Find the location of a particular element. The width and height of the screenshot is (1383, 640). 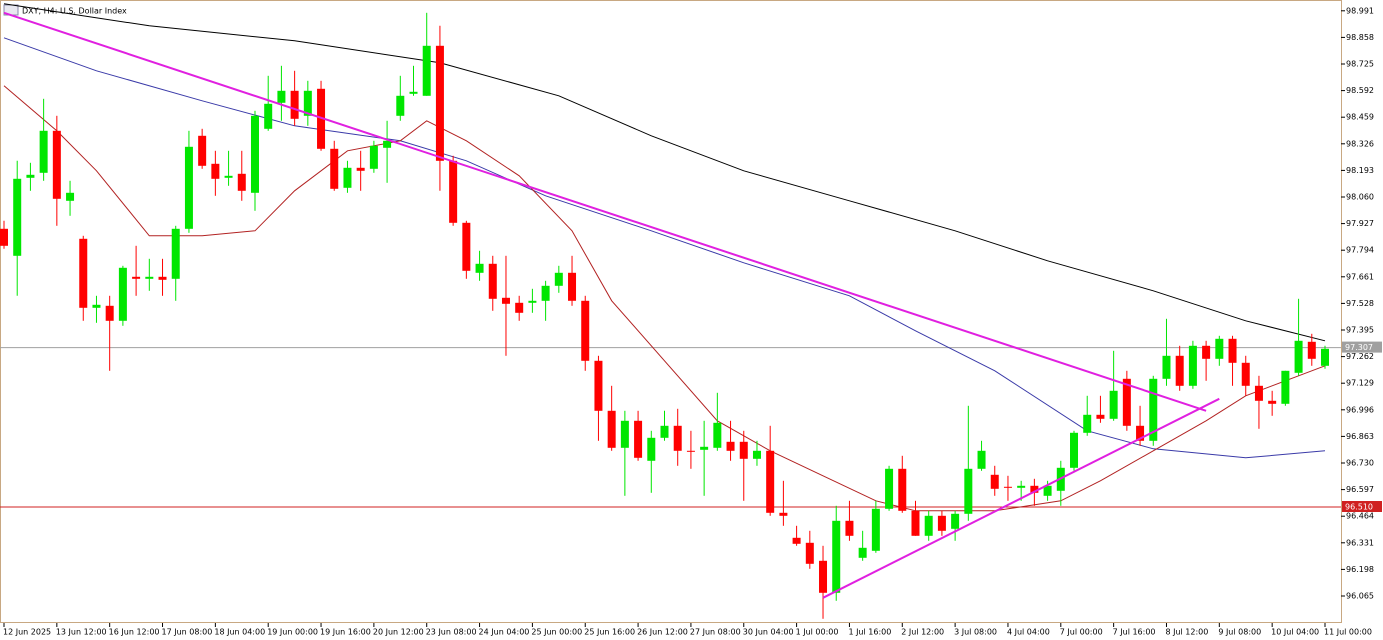

y-tick-label: 98.060 is located at coordinates (1360, 197).